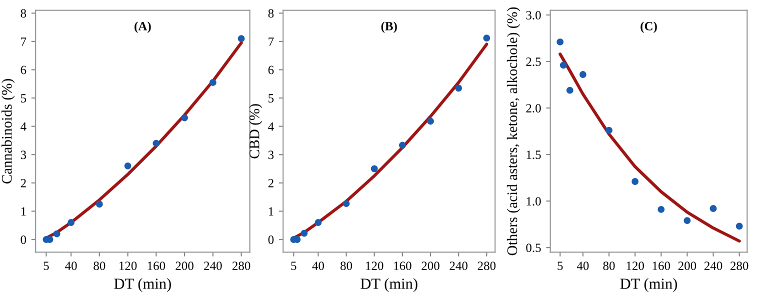 The width and height of the screenshot is (757, 295). I want to click on y-axis-title: Others (acid asters, ketone, alkochole) (%), so click(513, 131).